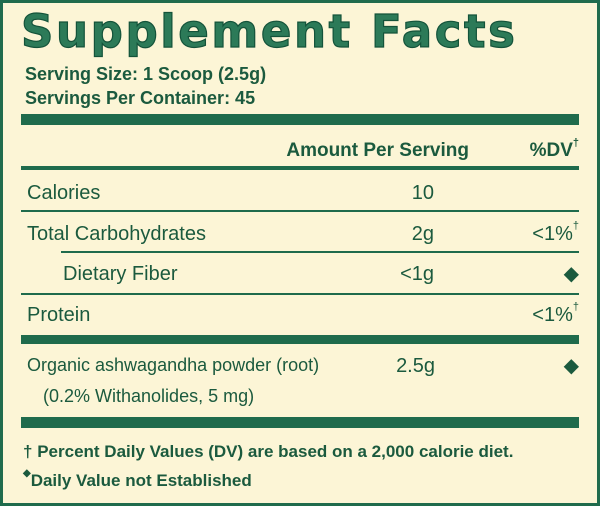 Image resolution: width=600 pixels, height=506 pixels. Describe the element at coordinates (141, 480) in the screenshot. I see `footnote-text: Daily Value not Established` at that location.